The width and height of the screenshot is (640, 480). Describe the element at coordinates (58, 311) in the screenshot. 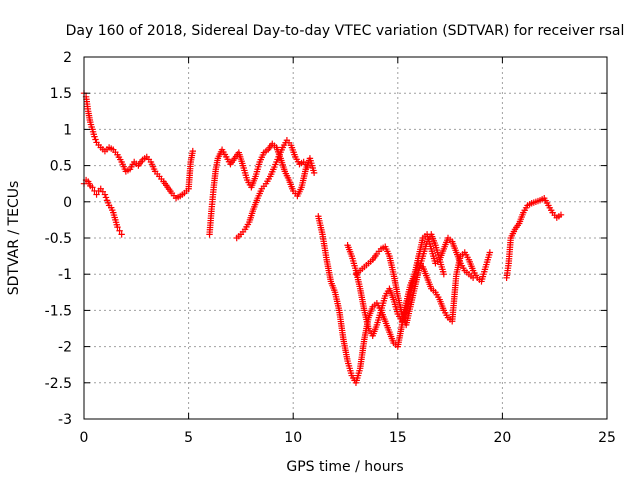

I see `y-tick-label: -1.5` at that location.